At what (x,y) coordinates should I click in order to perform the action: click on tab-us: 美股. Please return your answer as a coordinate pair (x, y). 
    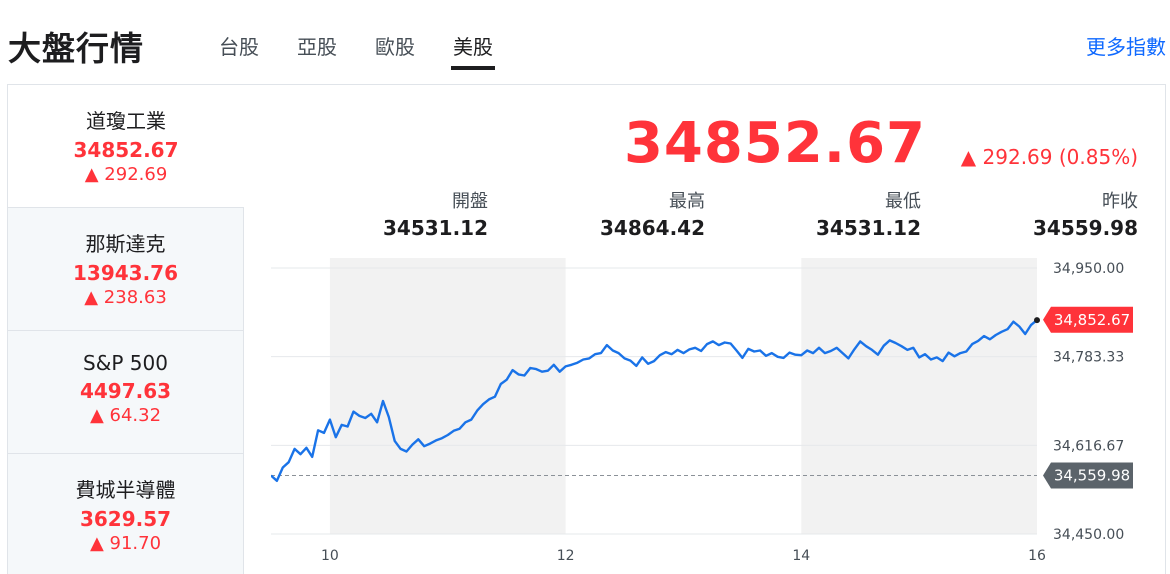
    Looking at the image, I should click on (473, 42).